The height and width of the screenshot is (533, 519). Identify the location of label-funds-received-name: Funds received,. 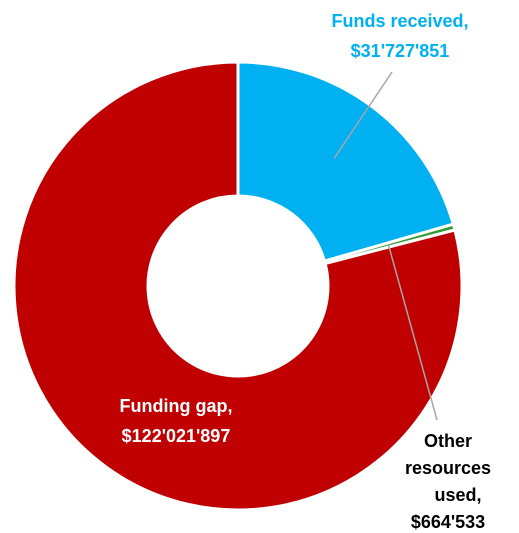
(399, 21).